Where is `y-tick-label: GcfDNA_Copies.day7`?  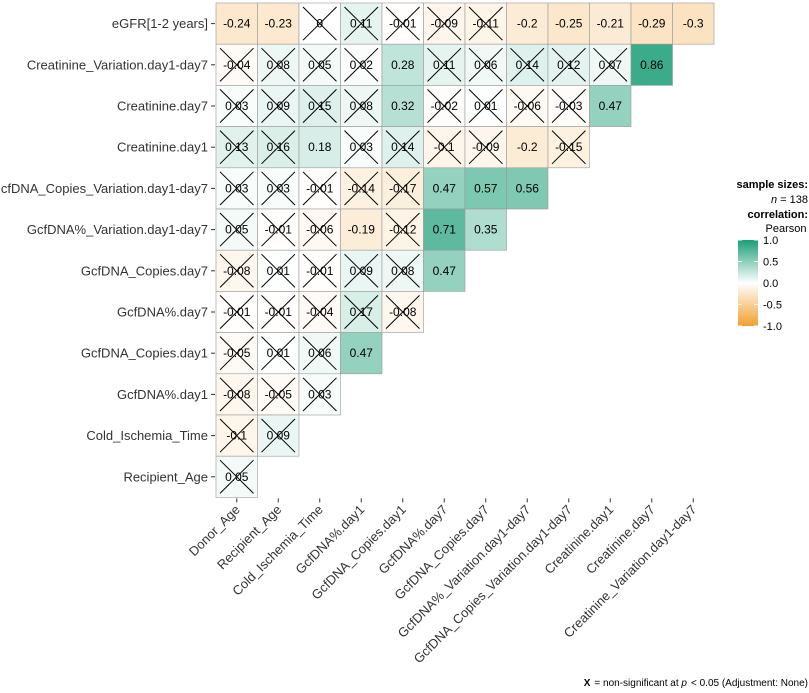 y-tick-label: GcfDNA_Copies.day7 is located at coordinates (144, 270).